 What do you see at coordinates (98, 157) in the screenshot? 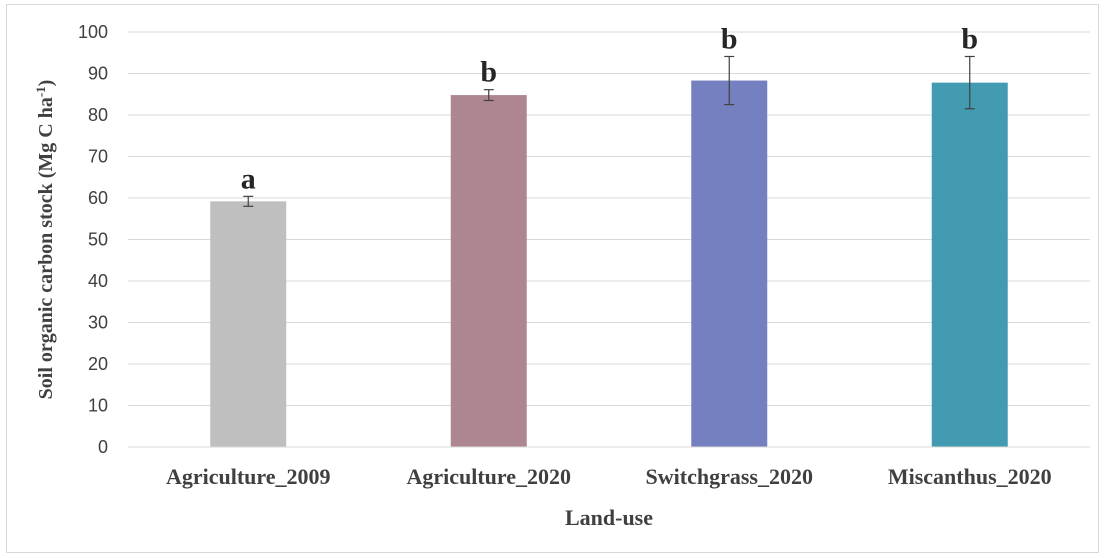
I see `y-tick-label: 70` at bounding box center [98, 157].